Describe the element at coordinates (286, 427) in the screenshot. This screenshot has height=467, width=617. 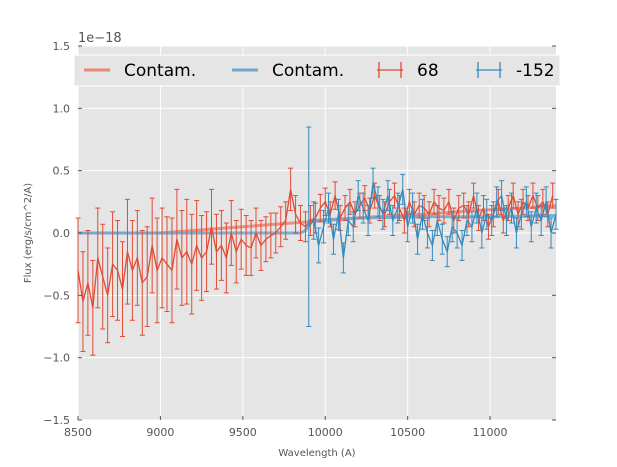
I see `x-axis-ticks: 8500 9000 9500 10000 10500 11000` at that location.